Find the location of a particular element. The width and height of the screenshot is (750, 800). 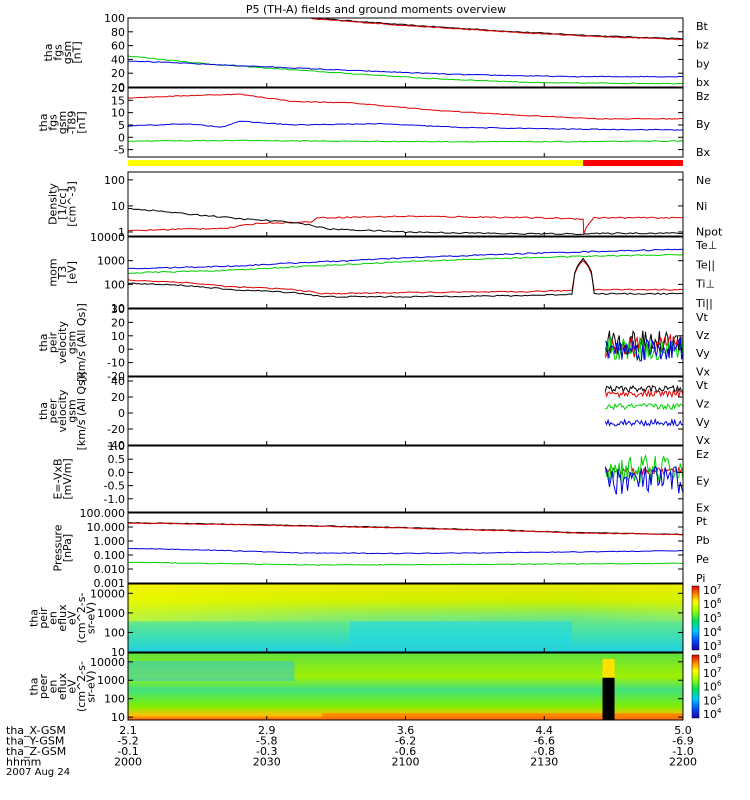

xaxis-value-tha_Y-GSM: -6.2 is located at coordinates (405, 741).